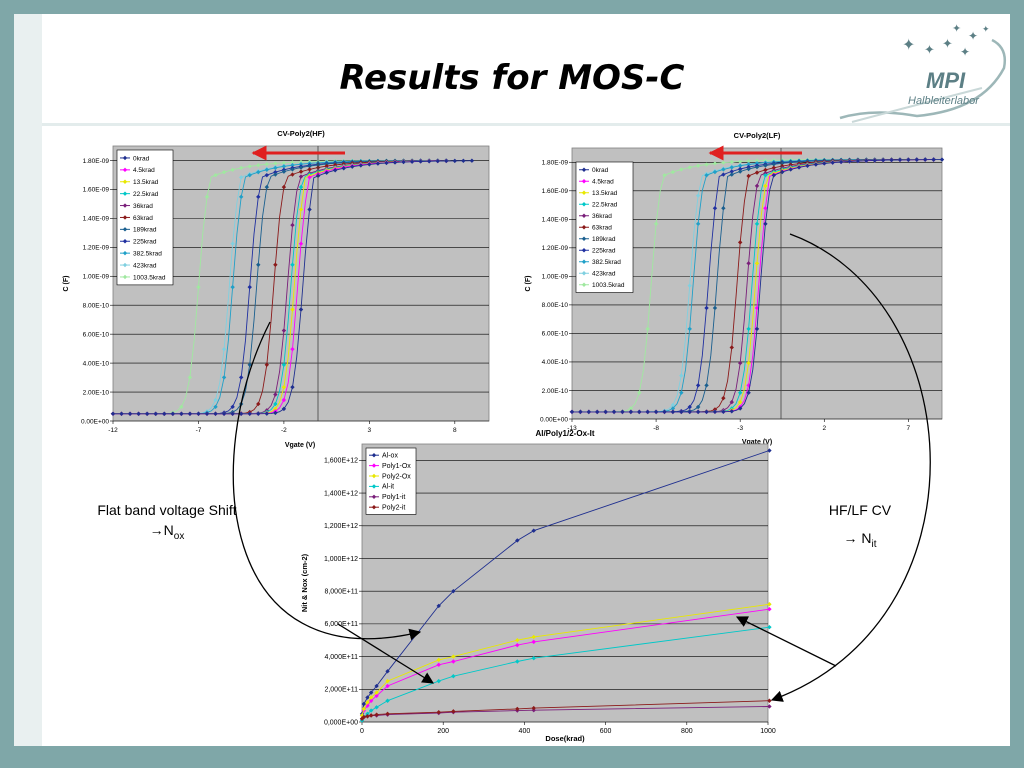 The height and width of the screenshot is (768, 1024). Describe the element at coordinates (301, 283) in the screenshot. I see `plot-area` at that location.